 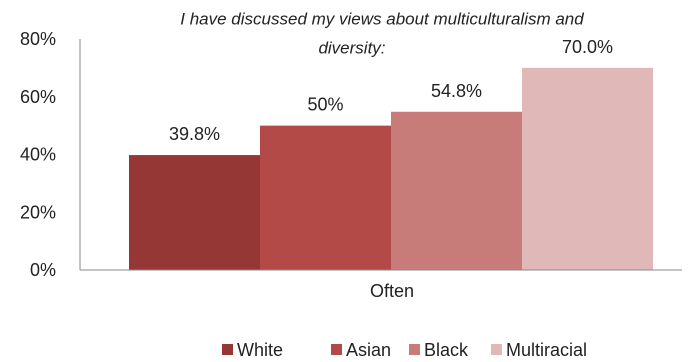 What do you see at coordinates (260, 350) in the screenshot?
I see `legend-label: White` at bounding box center [260, 350].